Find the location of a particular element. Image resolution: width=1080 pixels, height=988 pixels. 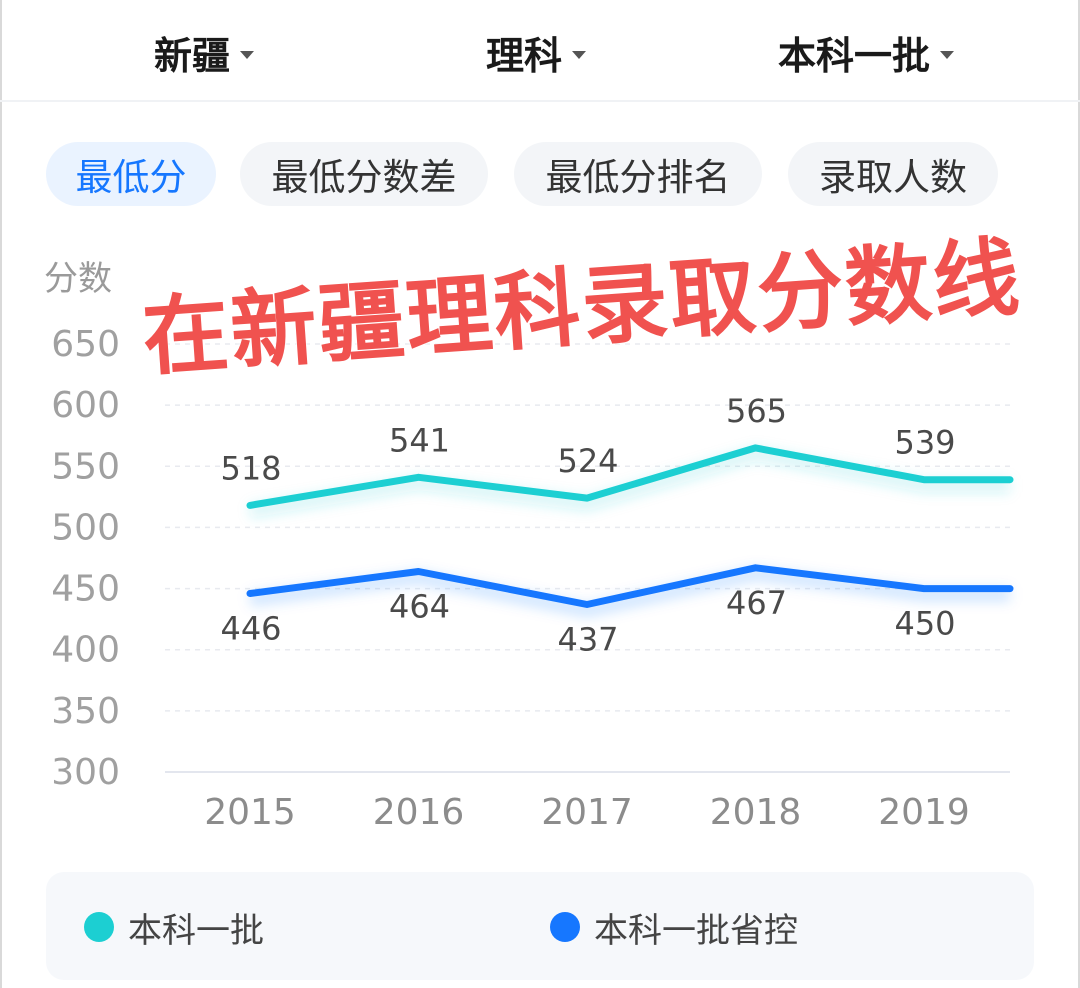

metric-tabs: 最低分 最低分数差 最低分排名 录取人数 is located at coordinates (540, 175).